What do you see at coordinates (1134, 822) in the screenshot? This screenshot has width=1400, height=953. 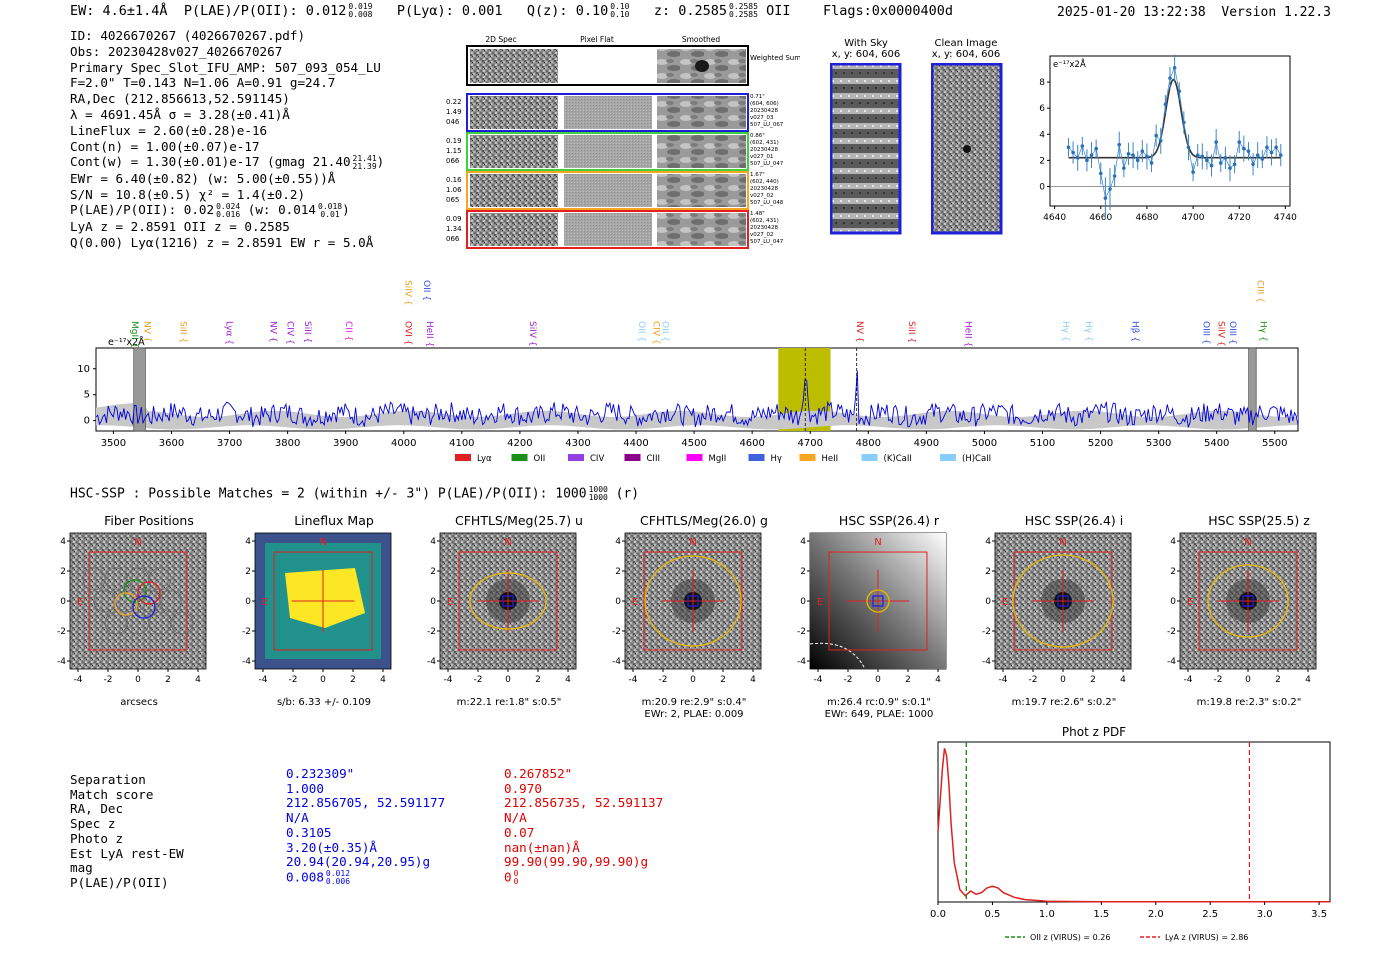 I see `photz-frame` at bounding box center [1134, 822].